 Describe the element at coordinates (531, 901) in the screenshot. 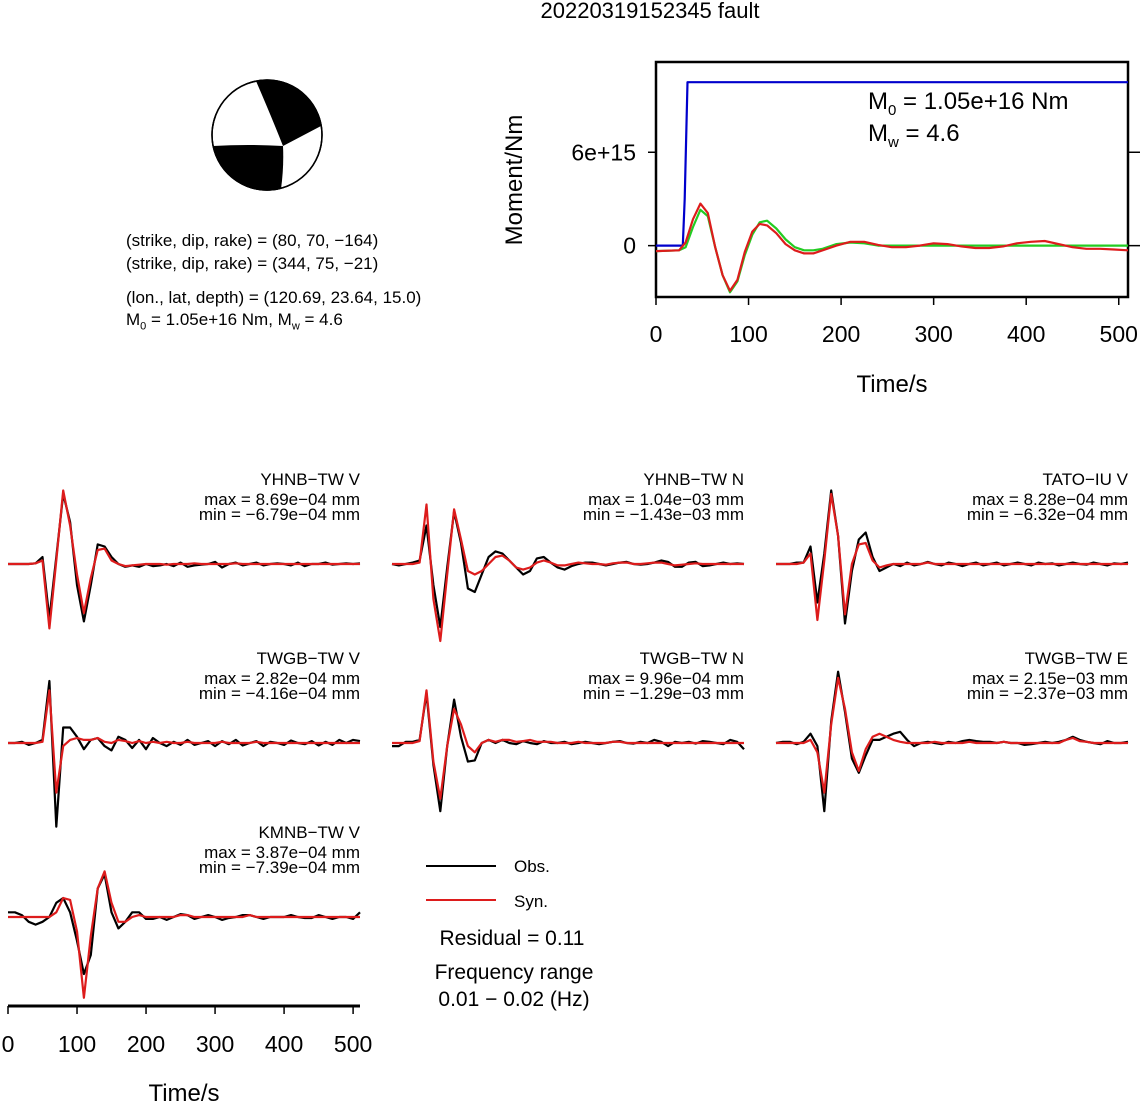

I see `legend-syn-label: Syn.` at that location.